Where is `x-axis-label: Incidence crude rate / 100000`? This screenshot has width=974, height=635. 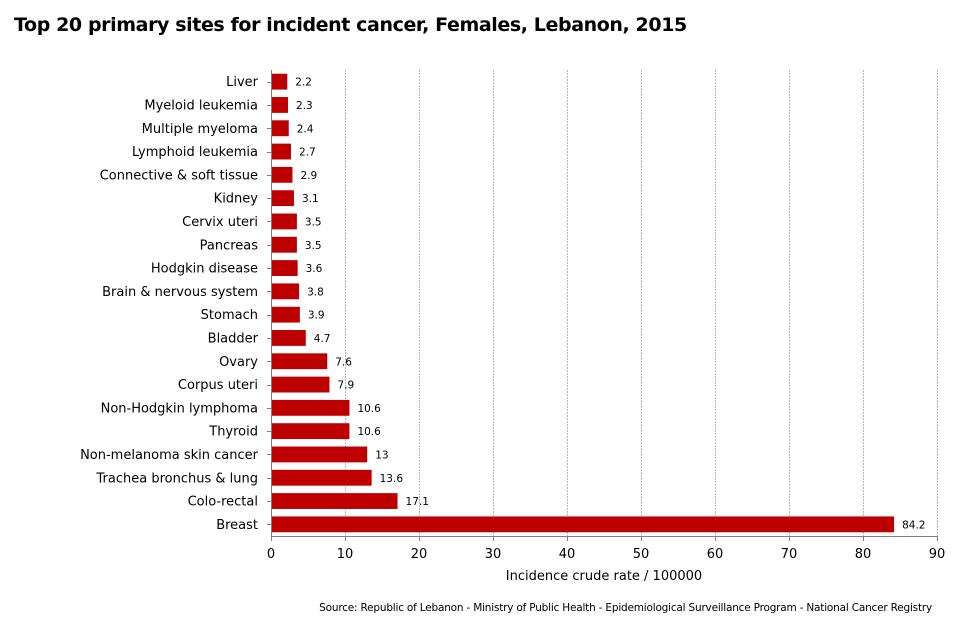 x-axis-label: Incidence crude rate / 100000 is located at coordinates (604, 576).